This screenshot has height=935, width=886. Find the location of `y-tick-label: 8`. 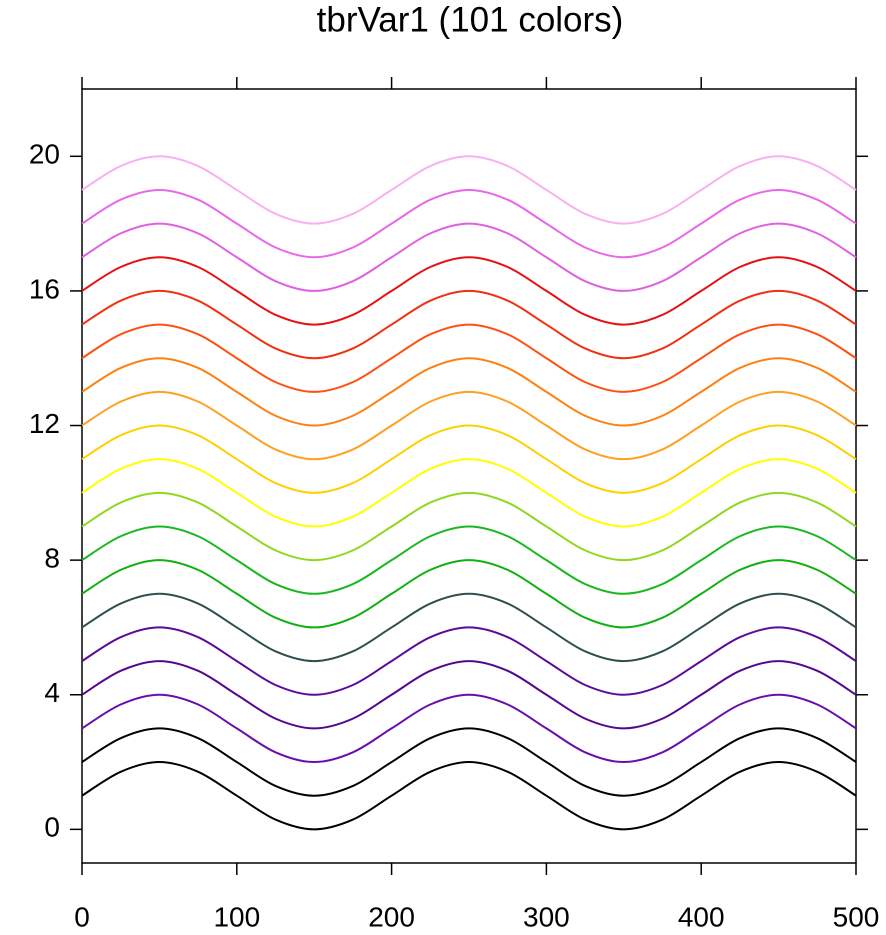

y-tick-label: 8 is located at coordinates (52, 558).